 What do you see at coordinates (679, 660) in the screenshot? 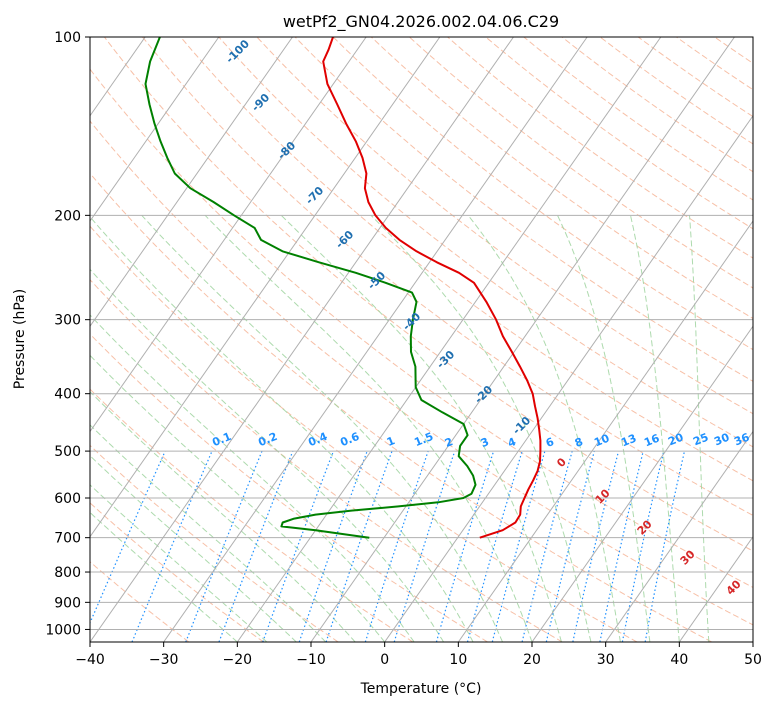
I see `x-tick-label: 40` at bounding box center [679, 660].